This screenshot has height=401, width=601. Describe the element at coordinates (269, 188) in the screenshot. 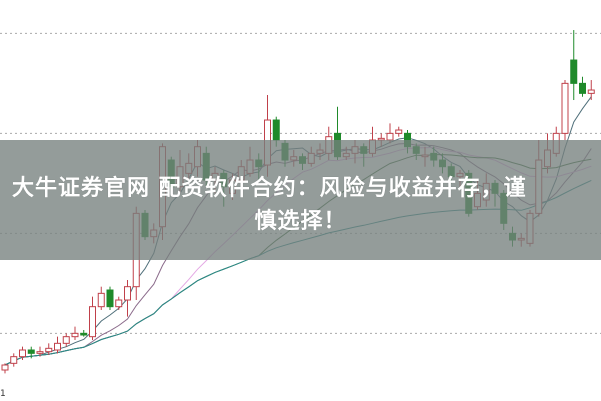

I see `headline-line-1: 大牛证券官网 配资软件合约：风险与收益并存，谨` at that location.